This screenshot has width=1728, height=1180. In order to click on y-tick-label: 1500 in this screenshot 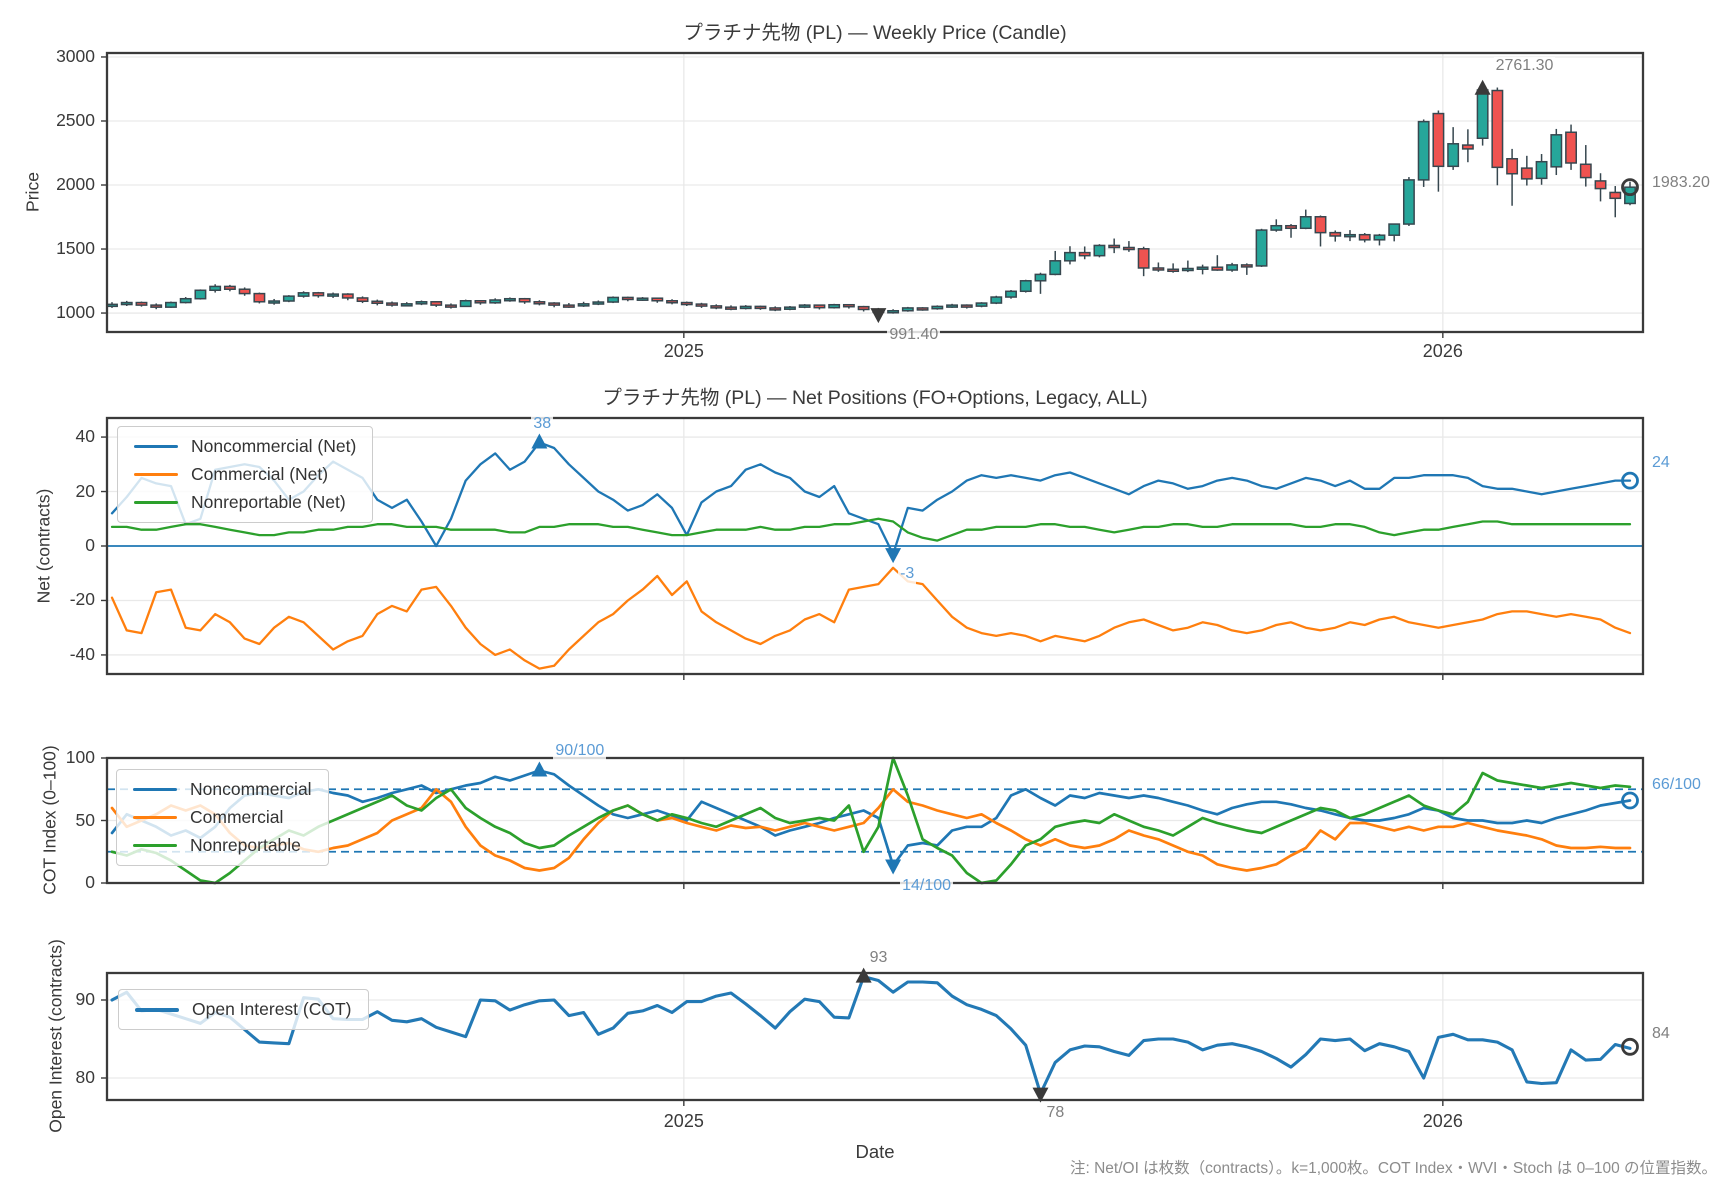, I will do `click(75, 248)`.